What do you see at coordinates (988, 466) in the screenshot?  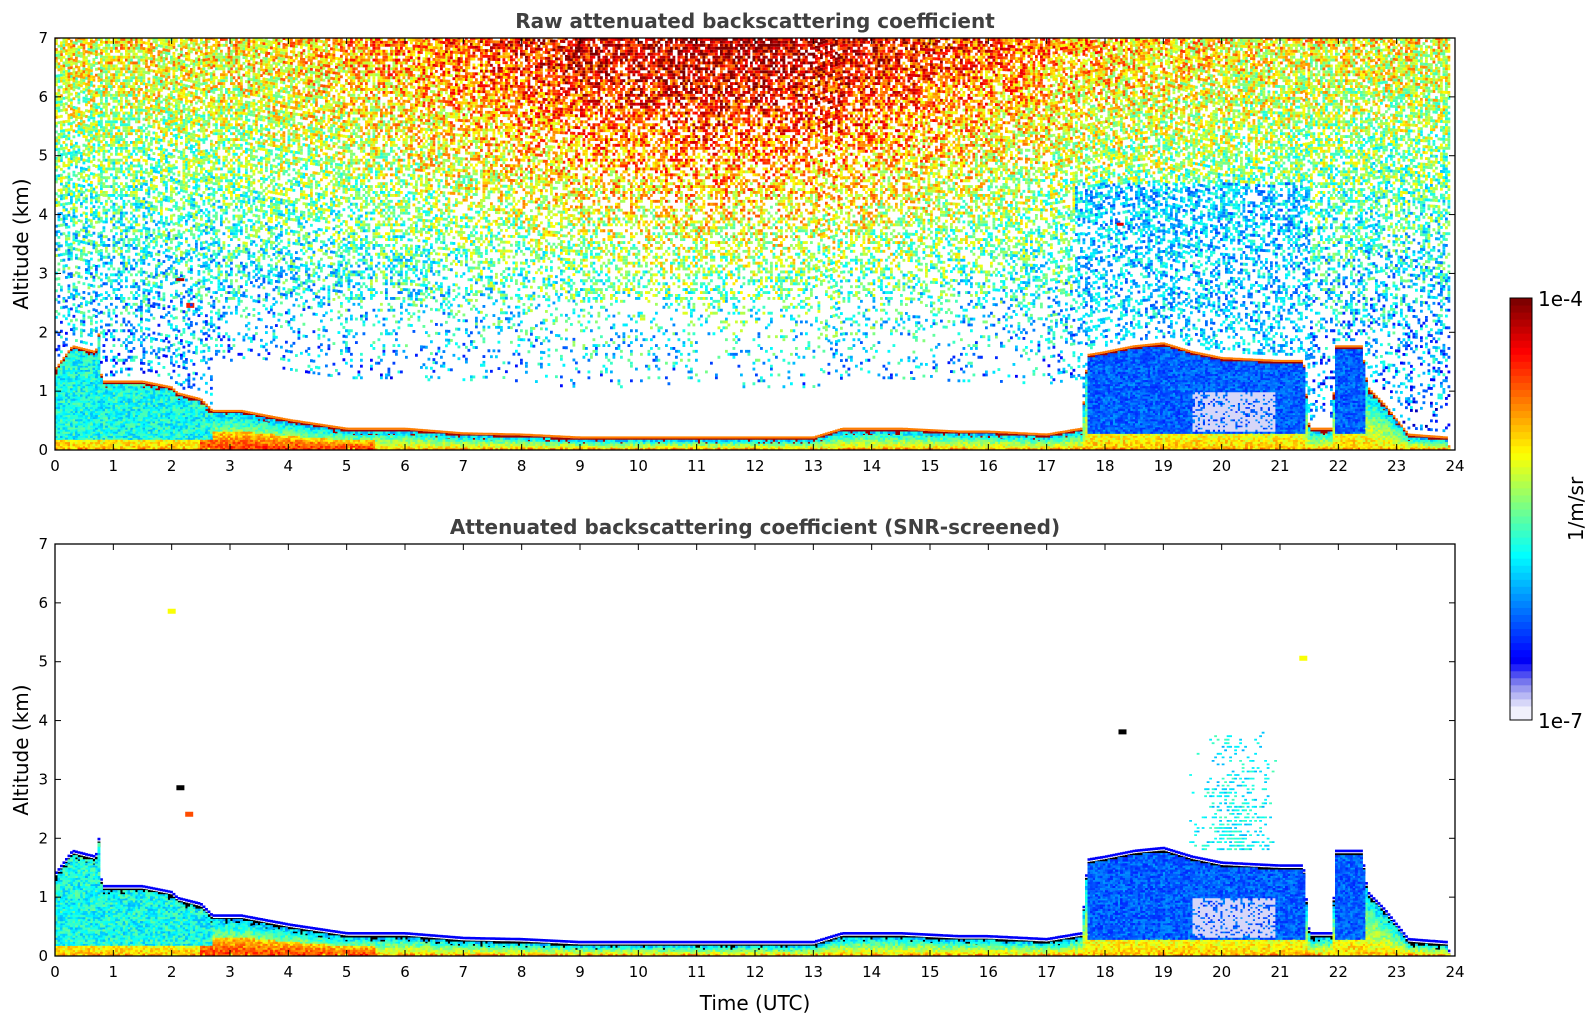 I see `x-tick-label: 16` at bounding box center [988, 466].